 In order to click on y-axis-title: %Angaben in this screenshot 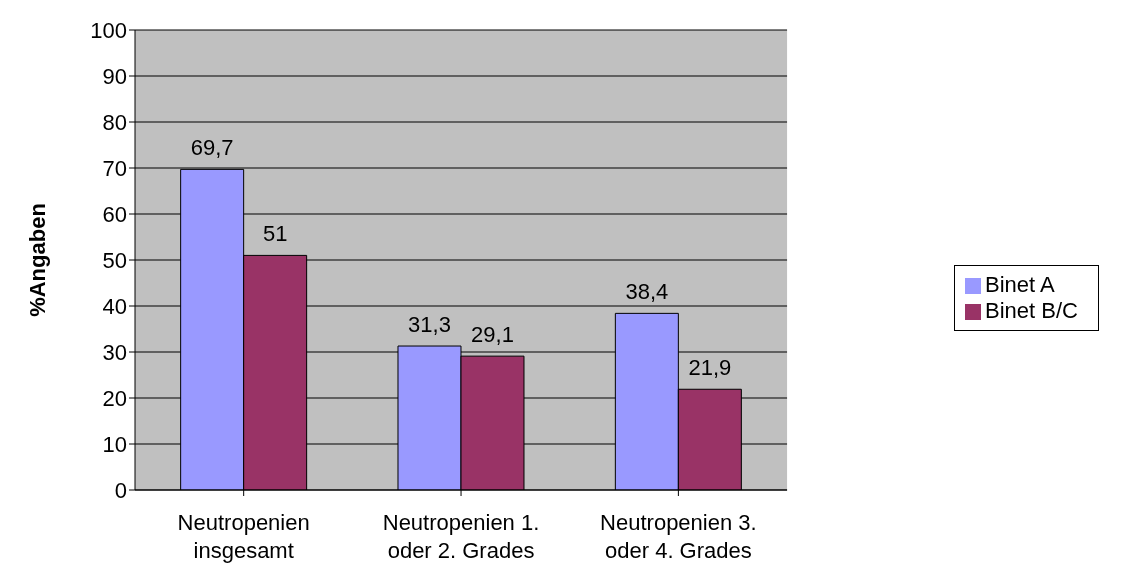, I will do `click(37, 260)`.